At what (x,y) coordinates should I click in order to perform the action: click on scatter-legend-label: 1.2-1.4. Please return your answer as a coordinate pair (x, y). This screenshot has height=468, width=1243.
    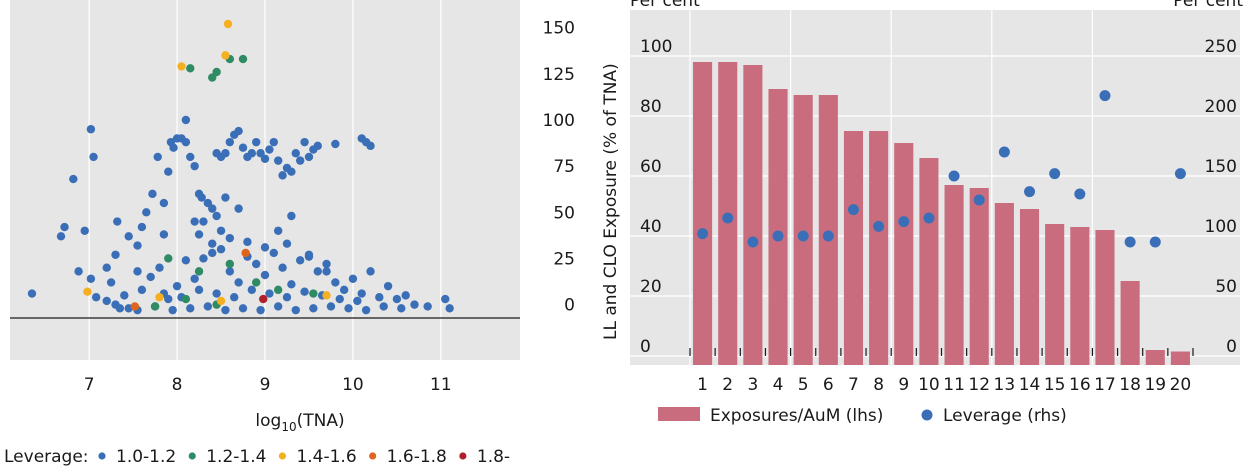
    Looking at the image, I should click on (236, 457).